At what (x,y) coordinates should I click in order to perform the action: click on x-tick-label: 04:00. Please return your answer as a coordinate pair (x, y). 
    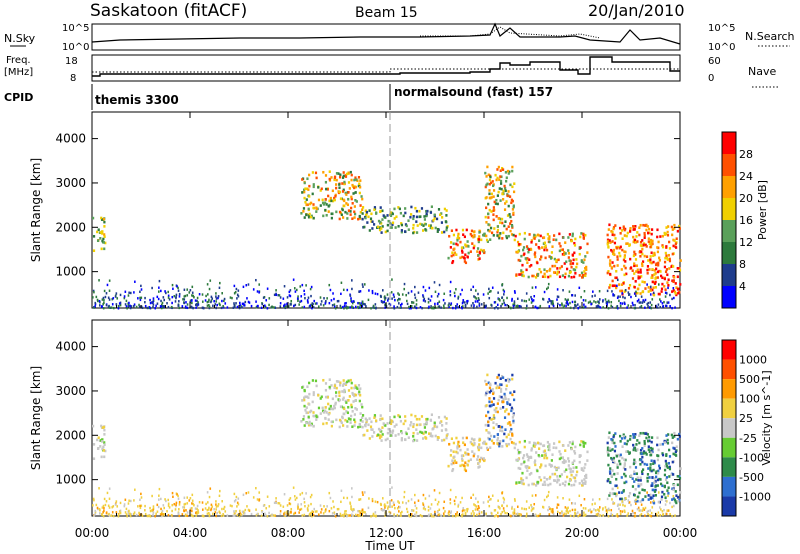
    Looking at the image, I should click on (190, 533).